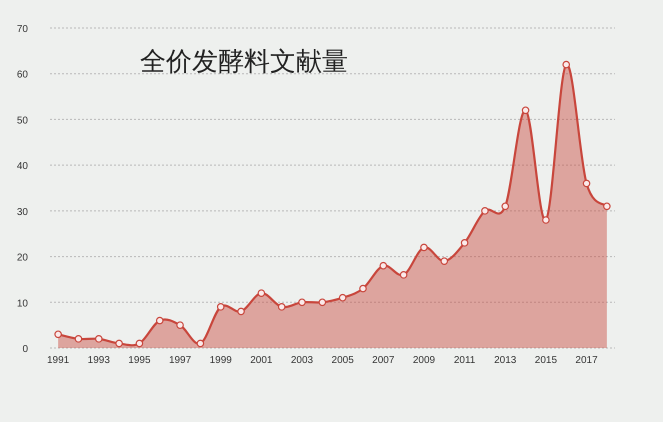 The width and height of the screenshot is (663, 422). I want to click on x-tick-label: 1997, so click(180, 360).